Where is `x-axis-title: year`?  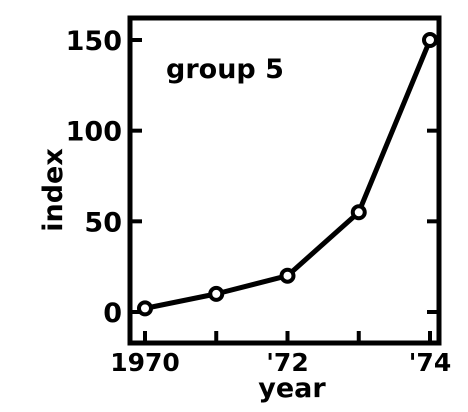
x-axis-title: year is located at coordinates (292, 388).